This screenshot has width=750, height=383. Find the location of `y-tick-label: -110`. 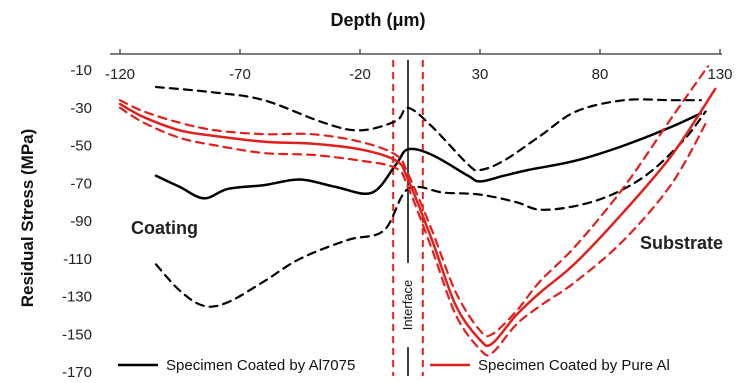

y-tick-label: -110 is located at coordinates (77, 259).